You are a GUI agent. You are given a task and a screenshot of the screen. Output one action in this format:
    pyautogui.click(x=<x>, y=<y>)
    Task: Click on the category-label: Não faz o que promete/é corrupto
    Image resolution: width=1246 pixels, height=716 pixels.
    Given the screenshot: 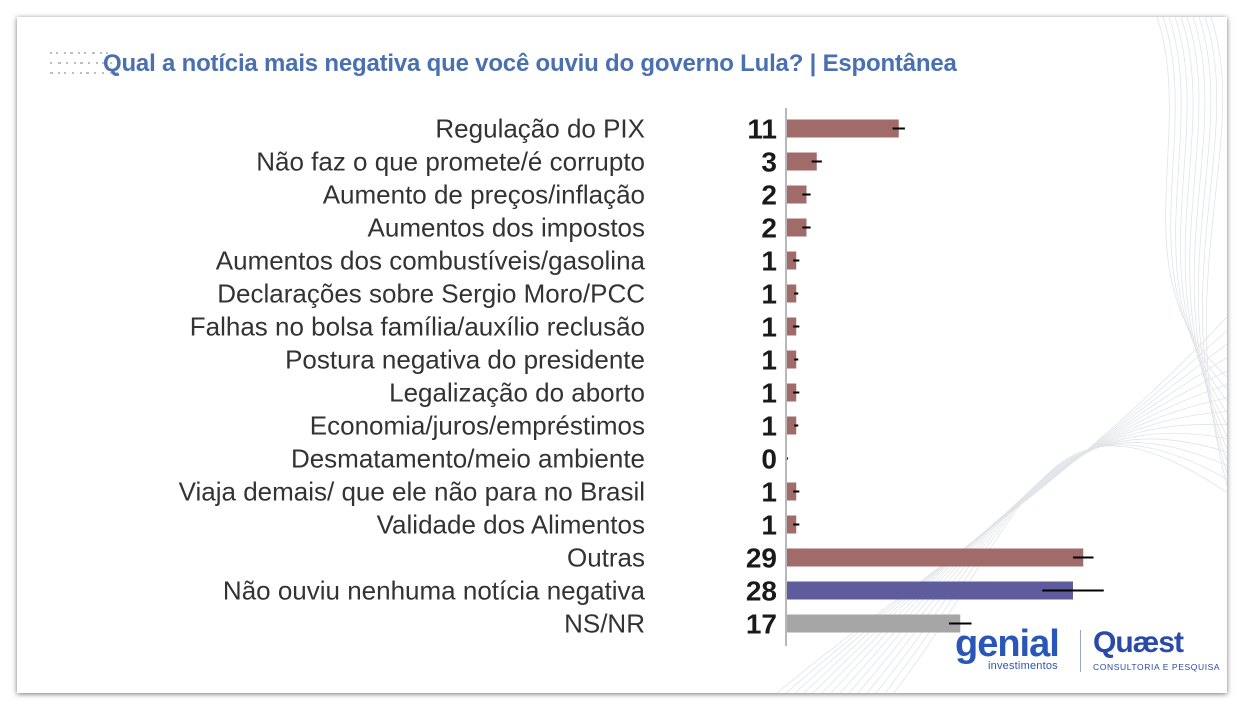 What is the action you would take?
    pyautogui.click(x=450, y=162)
    